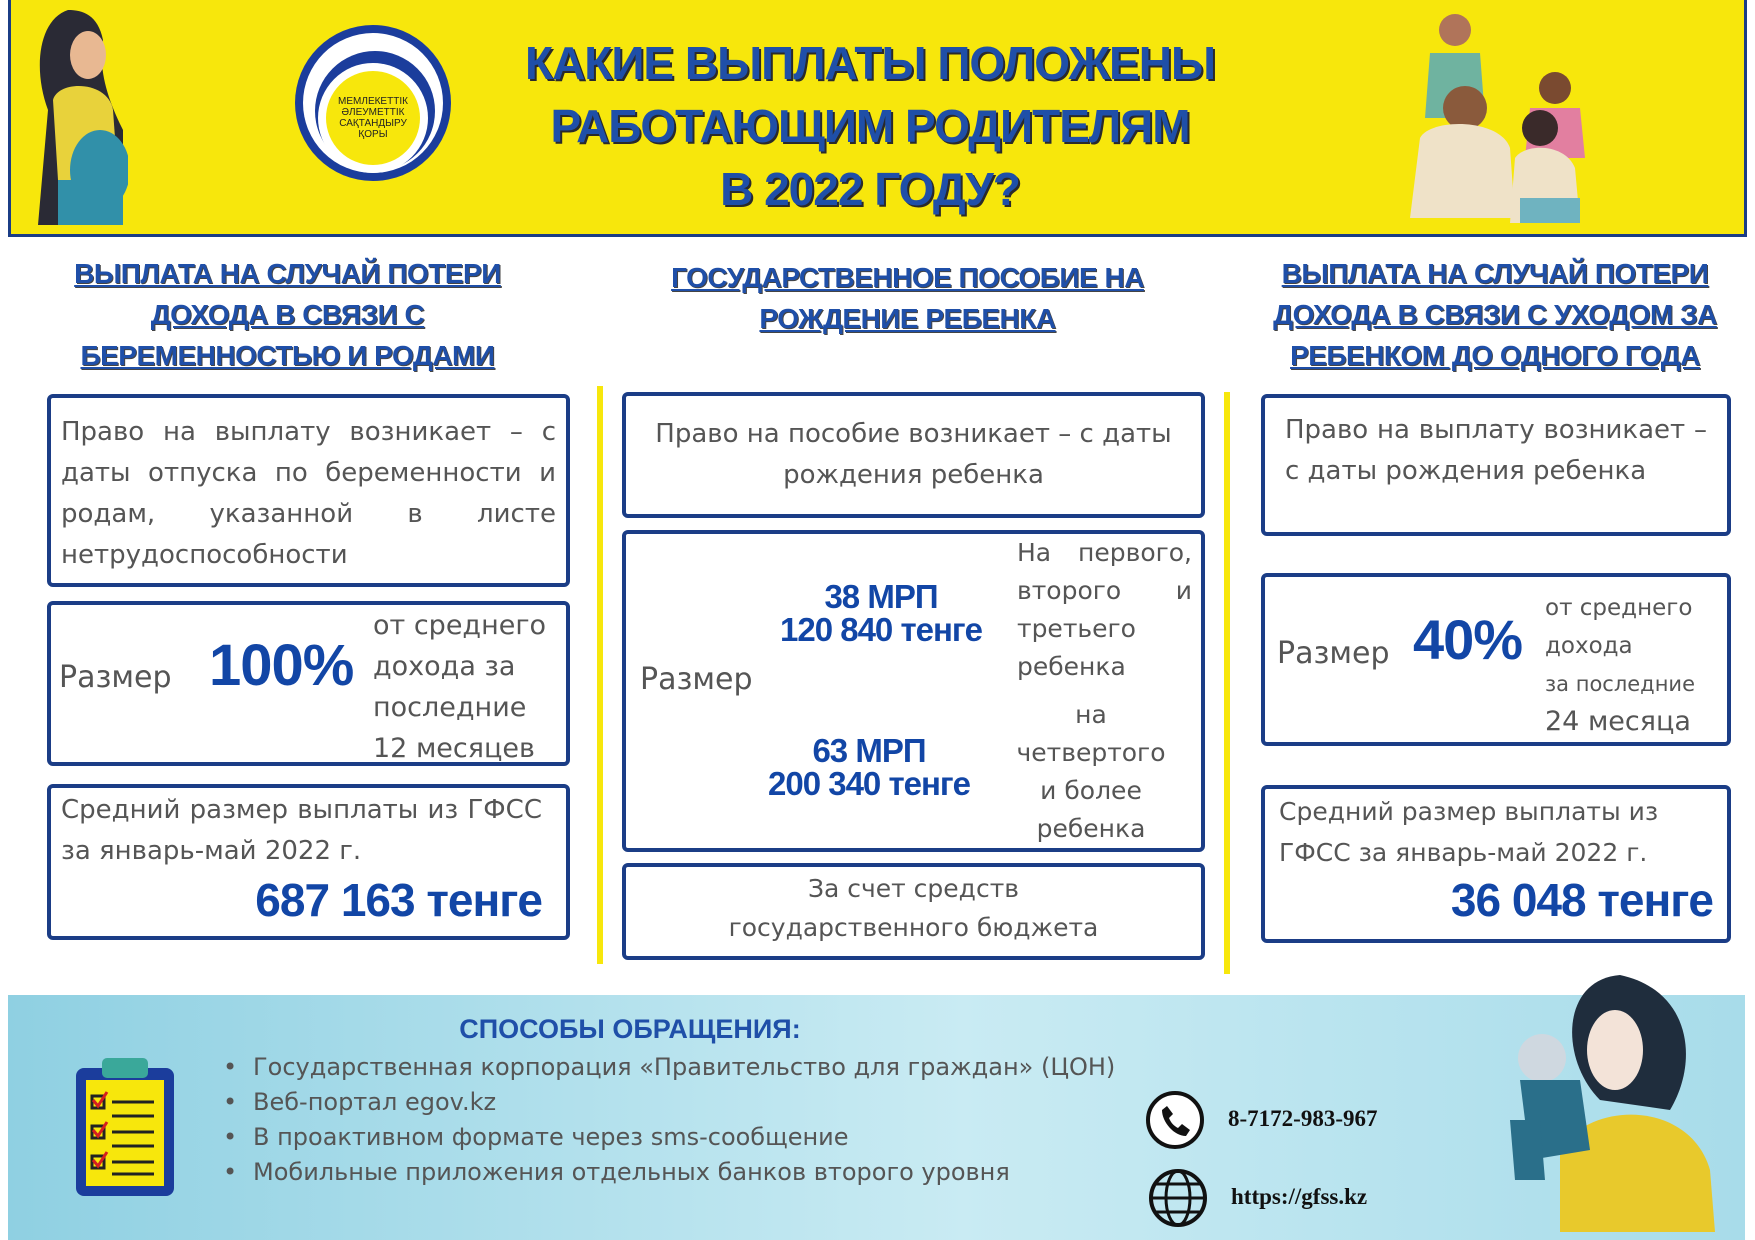  I want to click on website-link: https://gfss.kz, so click(1299, 1196).